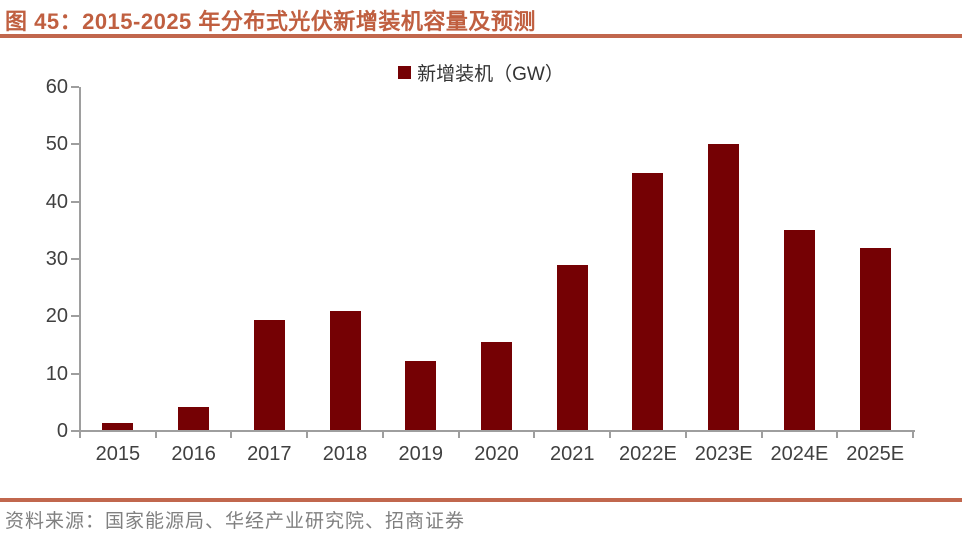  I want to click on x-axis-label: 2016, so click(193, 454).